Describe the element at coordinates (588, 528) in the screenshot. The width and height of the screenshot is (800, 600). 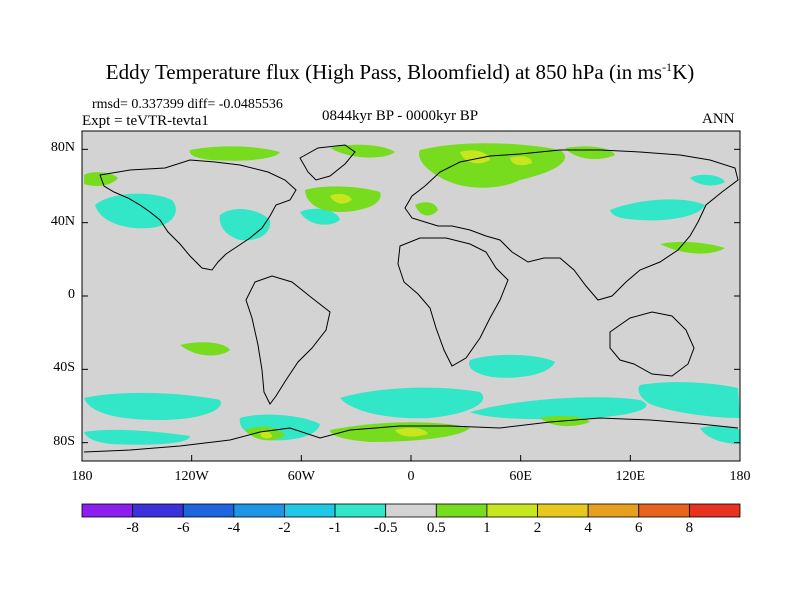
I see `colorbar-label: 4` at that location.